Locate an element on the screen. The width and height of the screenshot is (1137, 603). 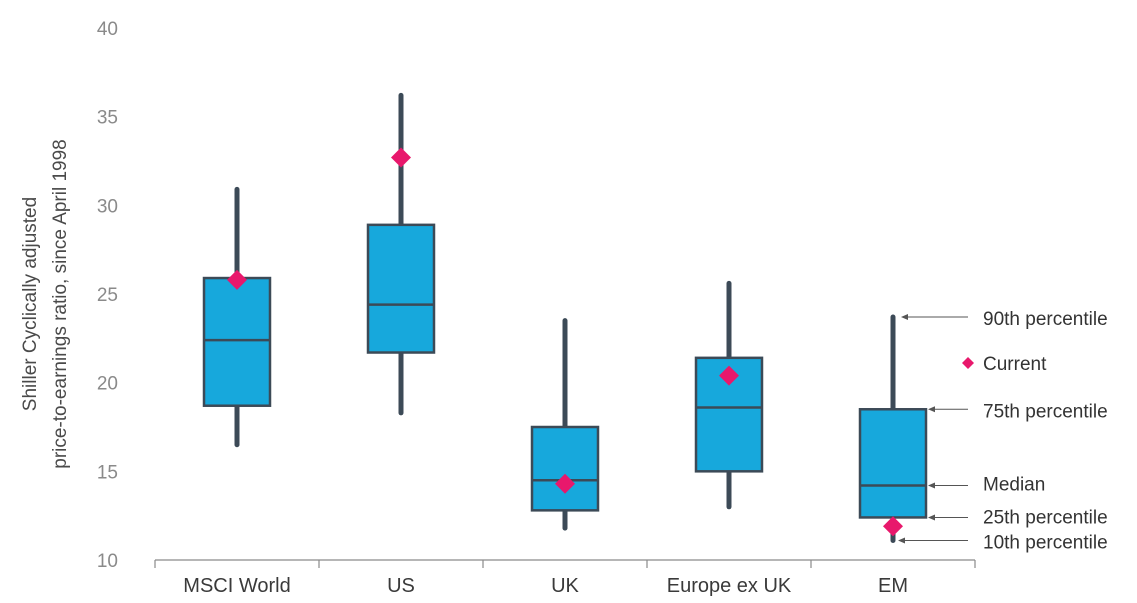
legend-label-current: Current is located at coordinates (1015, 364).